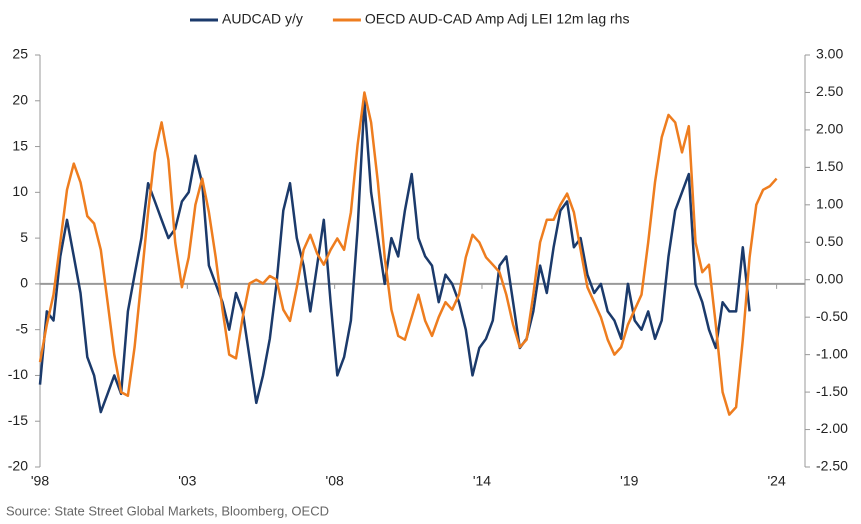 The height and width of the screenshot is (524, 861). What do you see at coordinates (832, 316) in the screenshot?
I see `y2-tick-label: -0.50` at bounding box center [832, 316].